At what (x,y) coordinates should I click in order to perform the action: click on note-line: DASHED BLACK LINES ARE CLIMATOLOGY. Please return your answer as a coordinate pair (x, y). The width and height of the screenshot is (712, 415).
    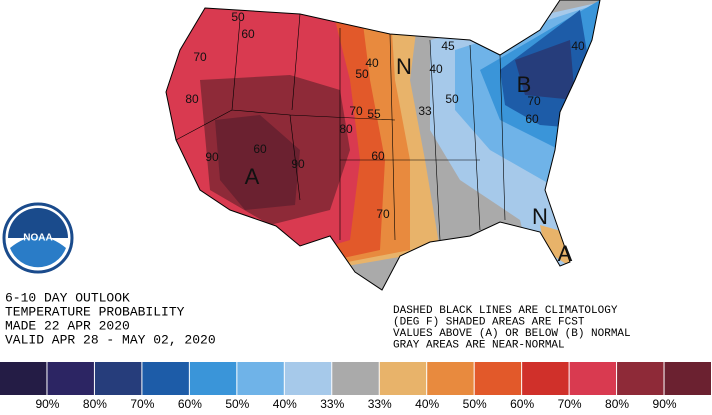
    Looking at the image, I should click on (505, 311).